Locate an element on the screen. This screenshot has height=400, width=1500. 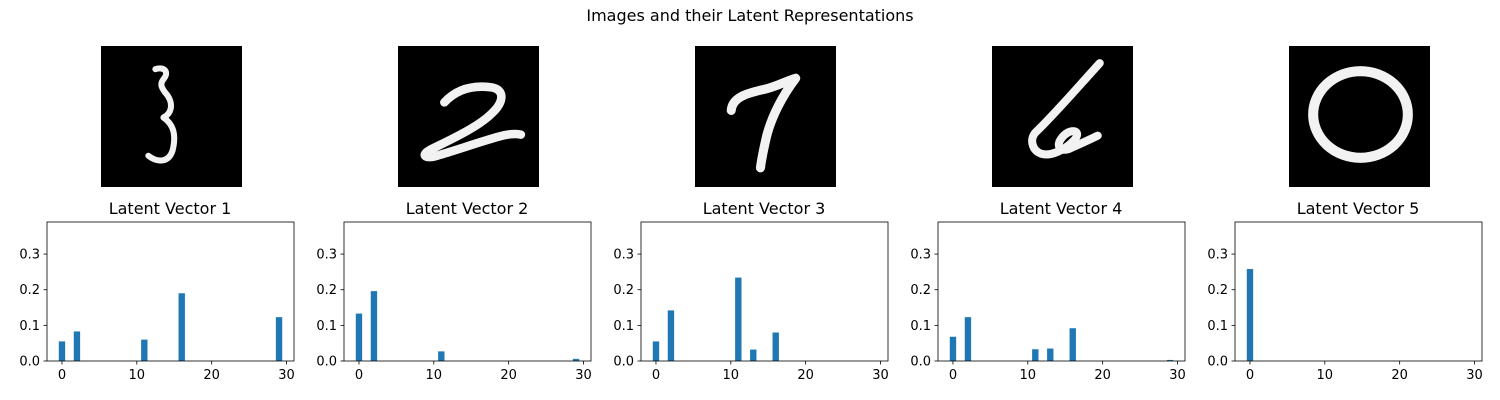
digit-7-drawing is located at coordinates (763, 123).